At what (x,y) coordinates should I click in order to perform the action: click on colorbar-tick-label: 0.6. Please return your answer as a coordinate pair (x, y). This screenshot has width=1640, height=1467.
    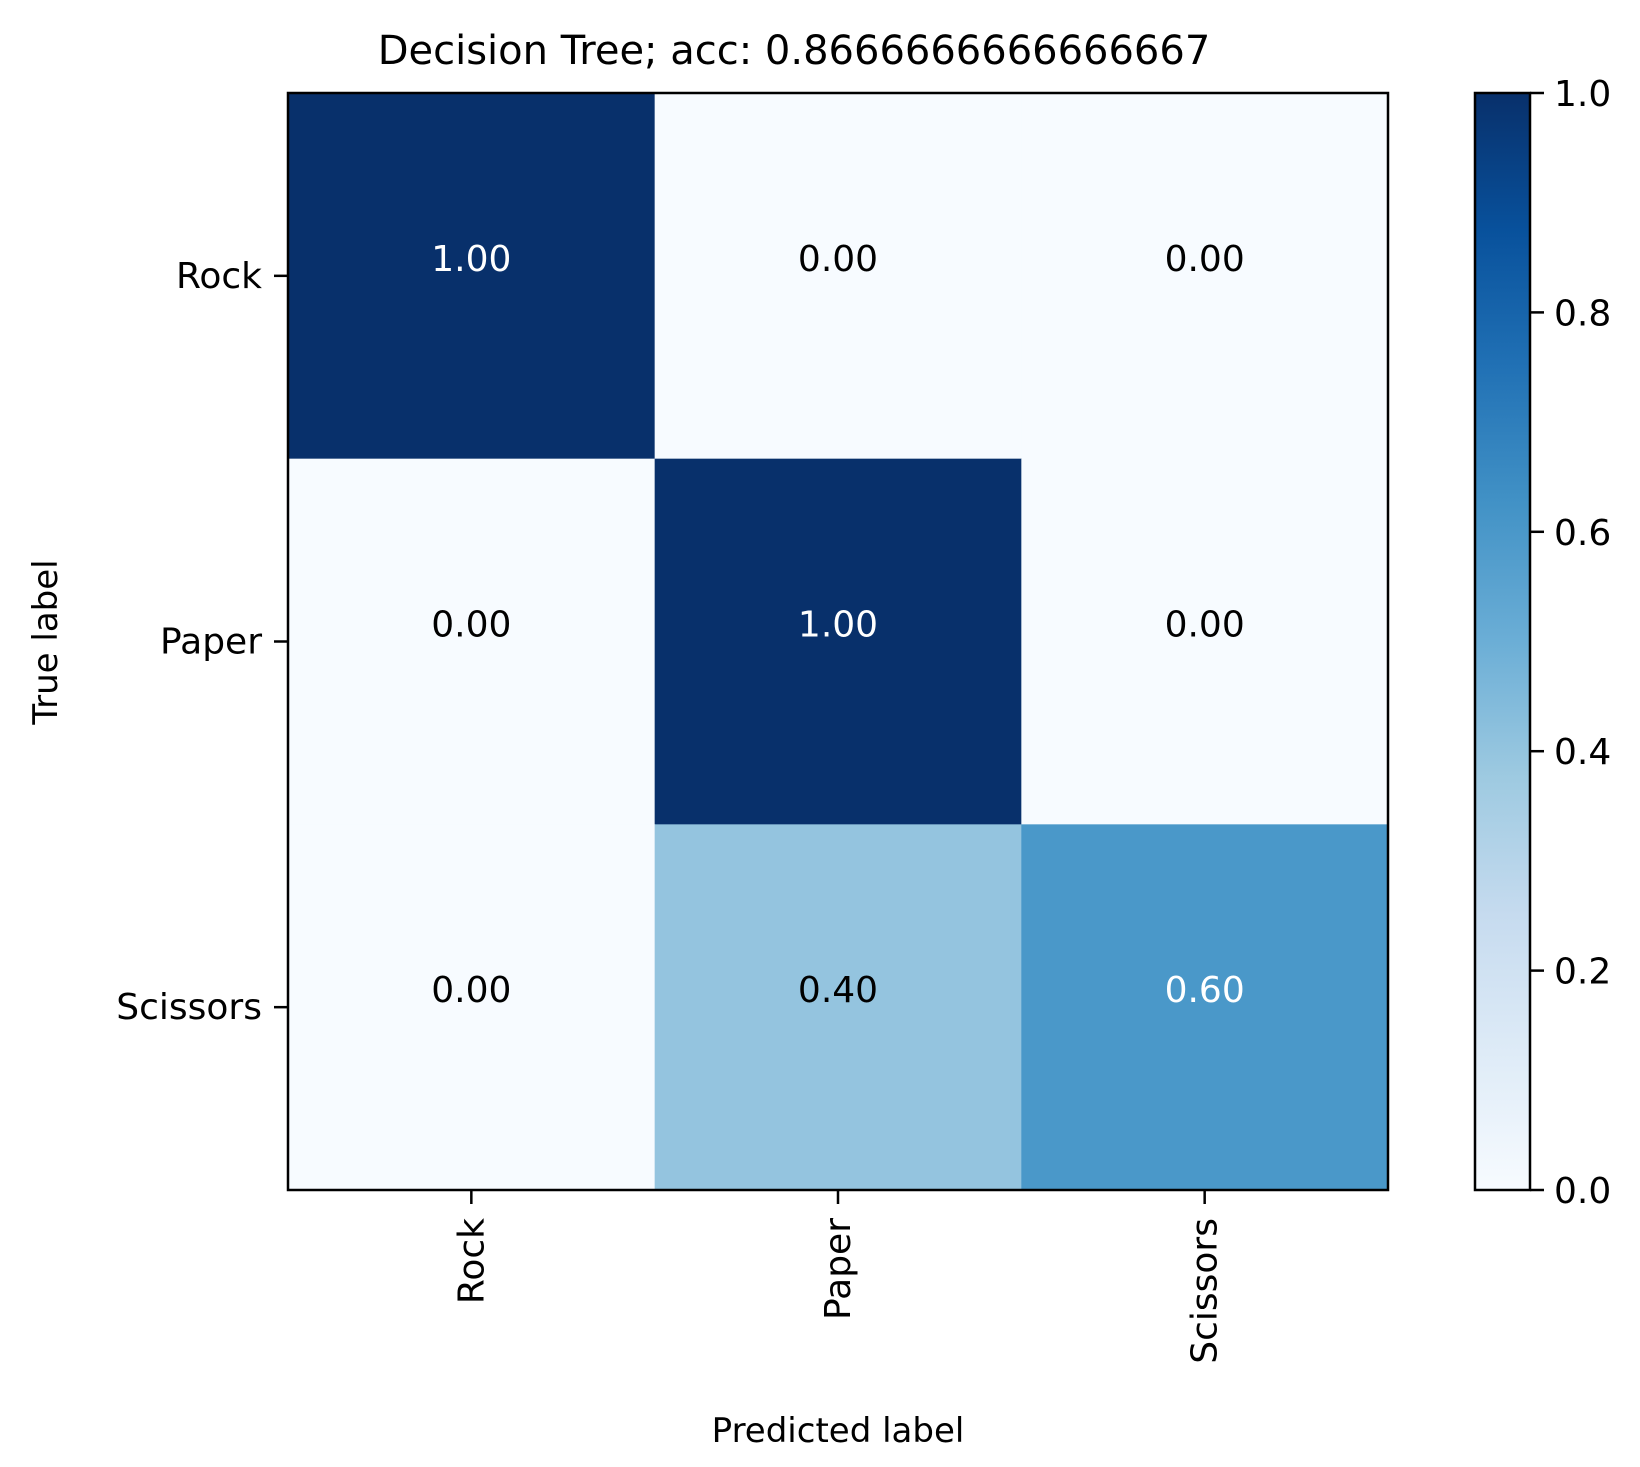
    Looking at the image, I should click on (1582, 533).